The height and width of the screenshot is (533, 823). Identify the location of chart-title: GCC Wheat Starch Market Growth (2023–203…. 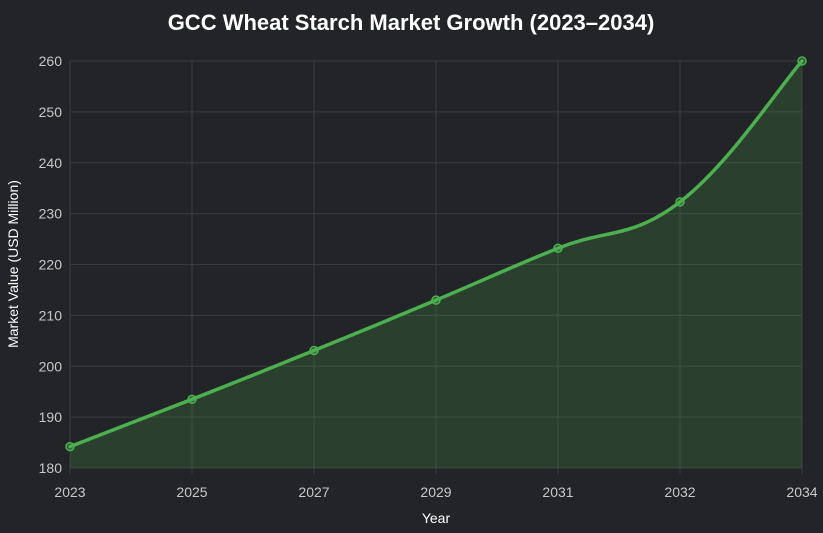
(411, 22).